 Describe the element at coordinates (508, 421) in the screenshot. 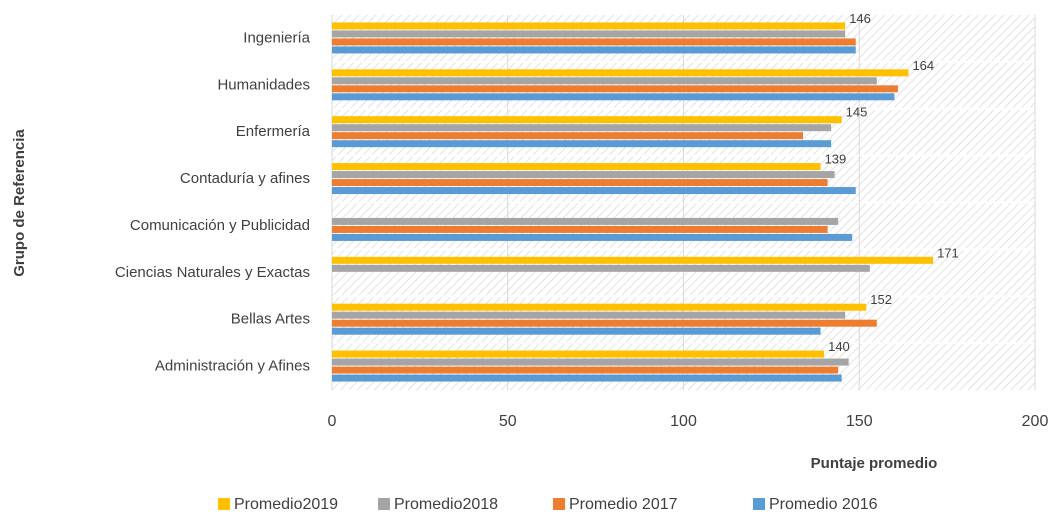

I see `x-tick-label: 50` at that location.